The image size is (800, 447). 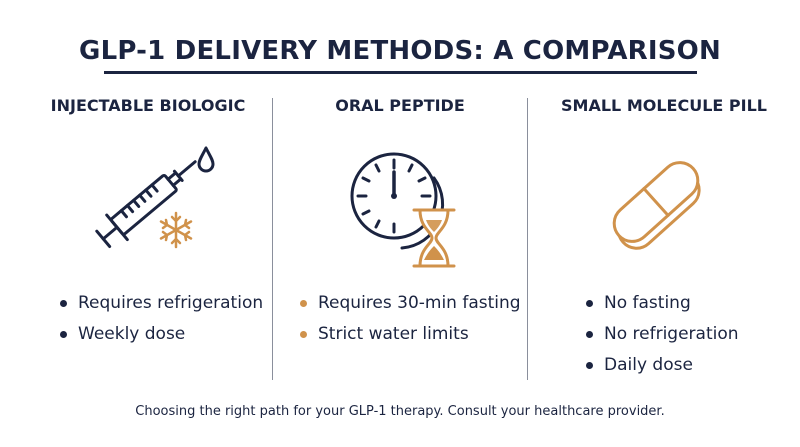 I want to click on column-heading-oral-peptide: ORAL PEPTIDE, so click(x=400, y=105).